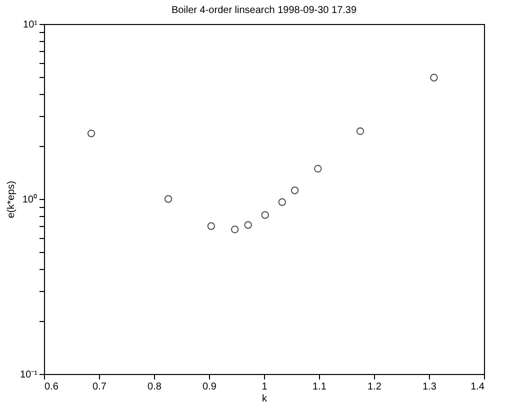 Image resolution: width=514 pixels, height=411 pixels. Describe the element at coordinates (477, 387) in the screenshot. I see `x-tick-label: 1.4` at that location.